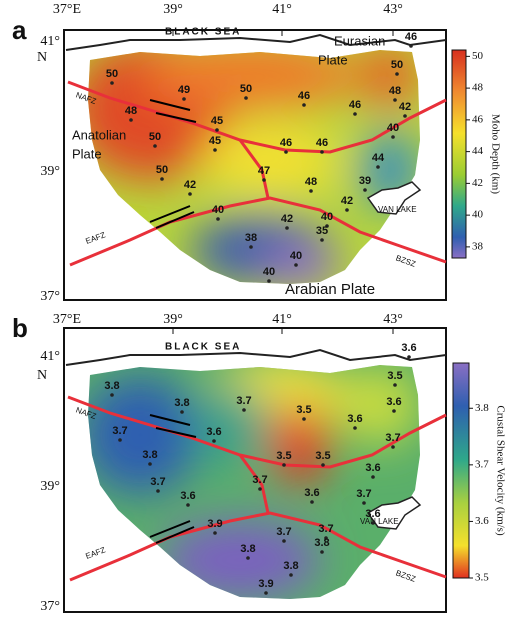 The width and height of the screenshot is (520, 620). I want to click on place-label: VAN LAKE, so click(397, 209).